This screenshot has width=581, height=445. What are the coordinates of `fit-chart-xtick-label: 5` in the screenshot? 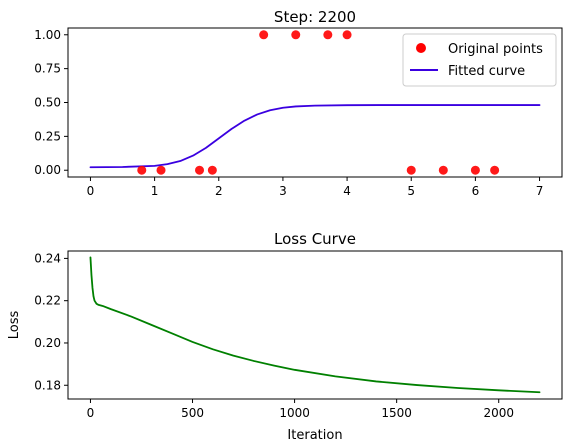 It's located at (411, 191).